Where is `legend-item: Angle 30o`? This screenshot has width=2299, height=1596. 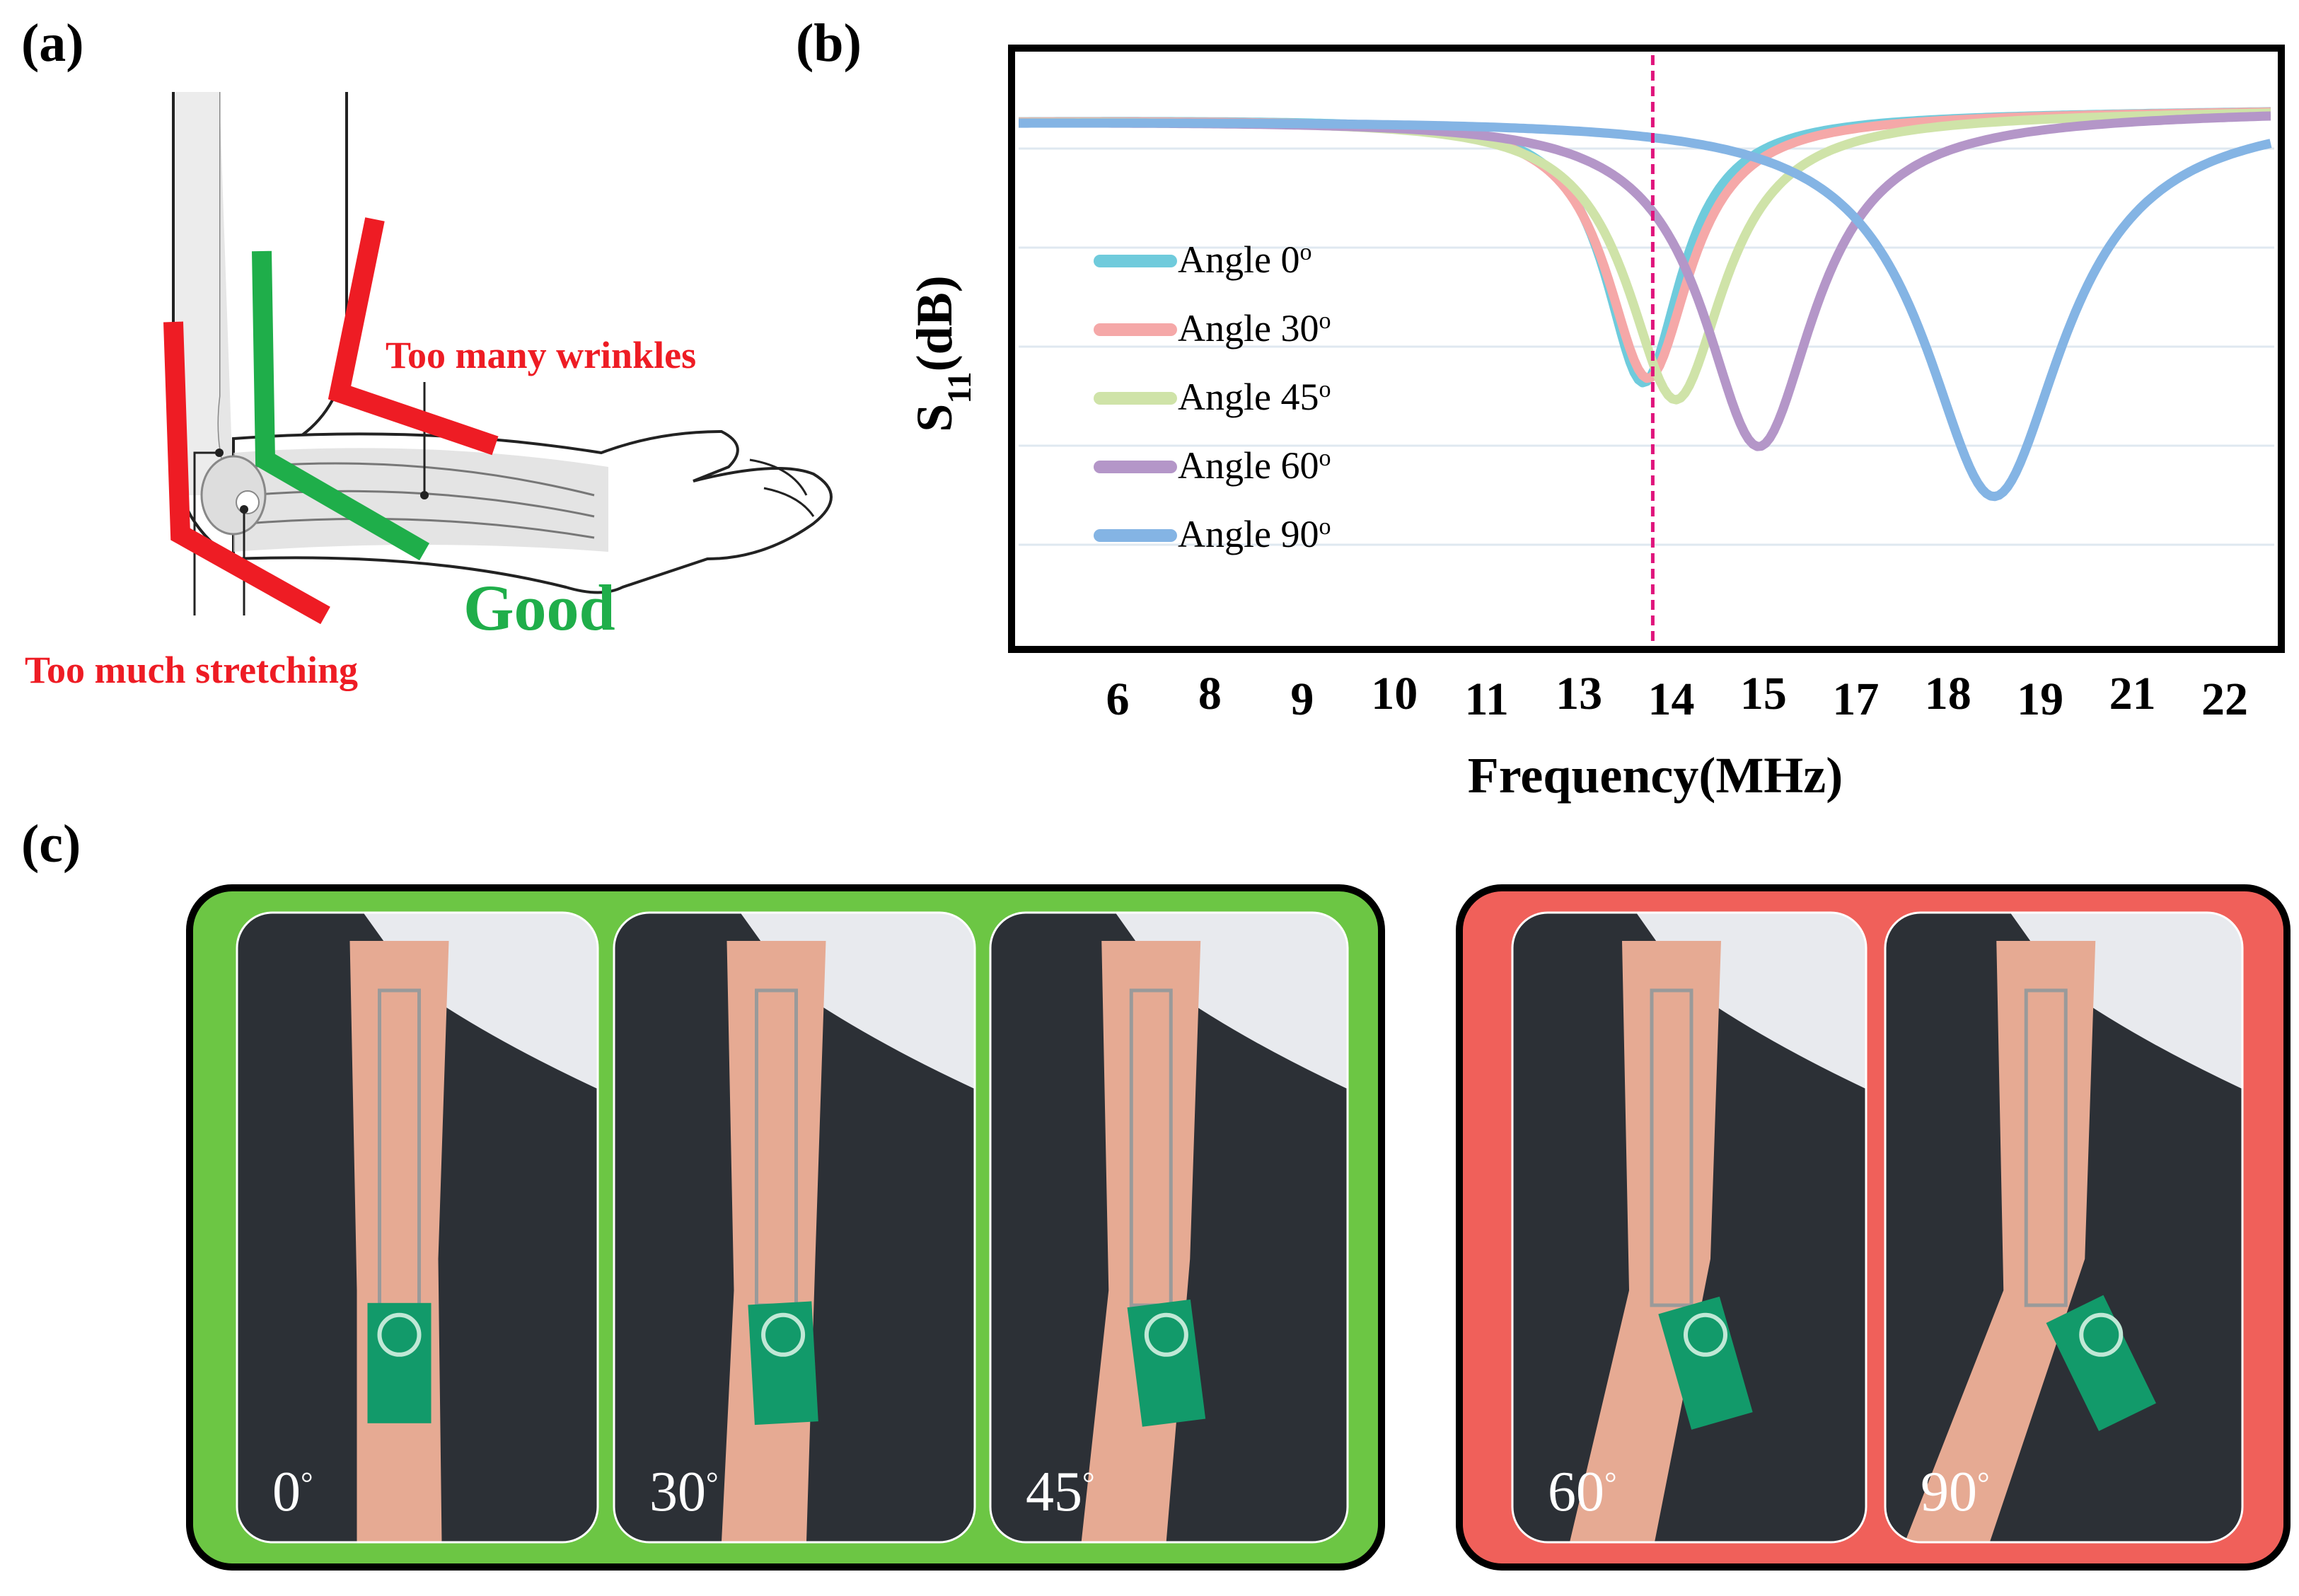
legend-item: Angle 30o is located at coordinates (1212, 328).